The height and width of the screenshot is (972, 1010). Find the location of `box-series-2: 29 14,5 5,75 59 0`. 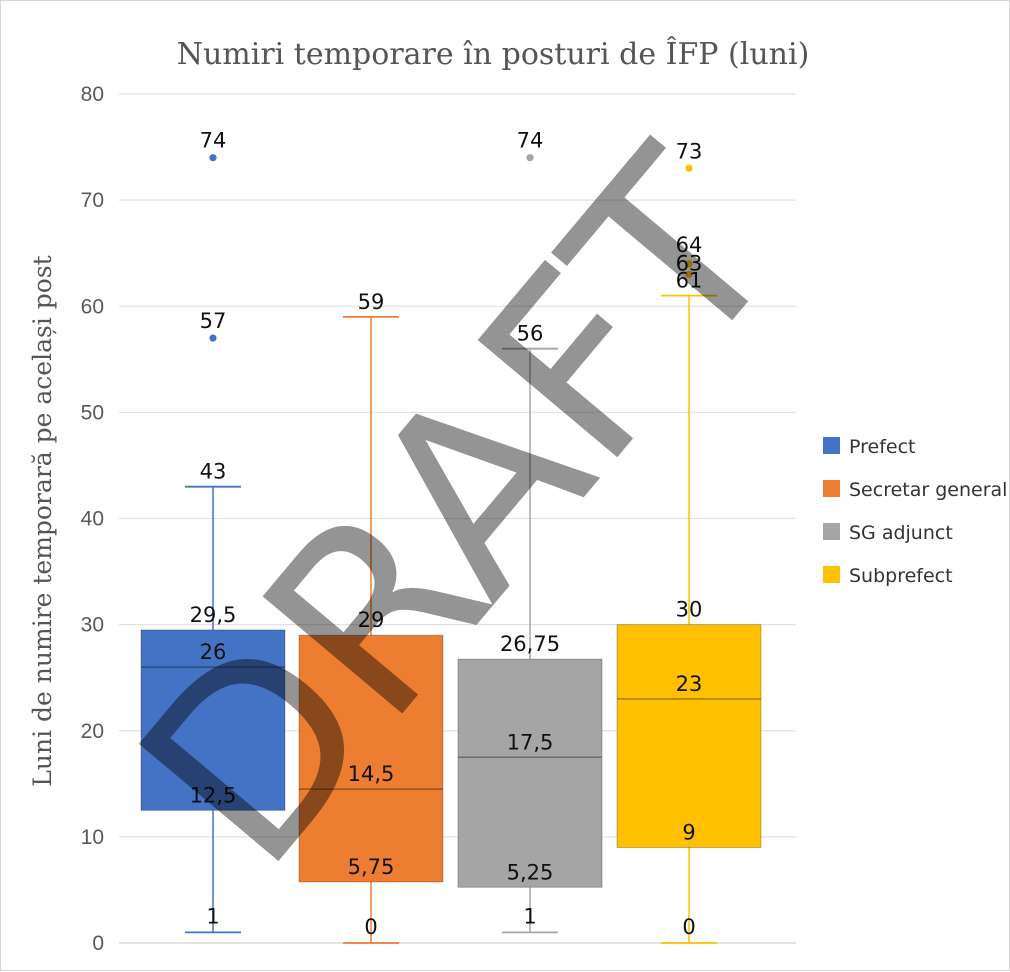

box-series-2: 29 14,5 5,75 59 0 is located at coordinates (371, 617).